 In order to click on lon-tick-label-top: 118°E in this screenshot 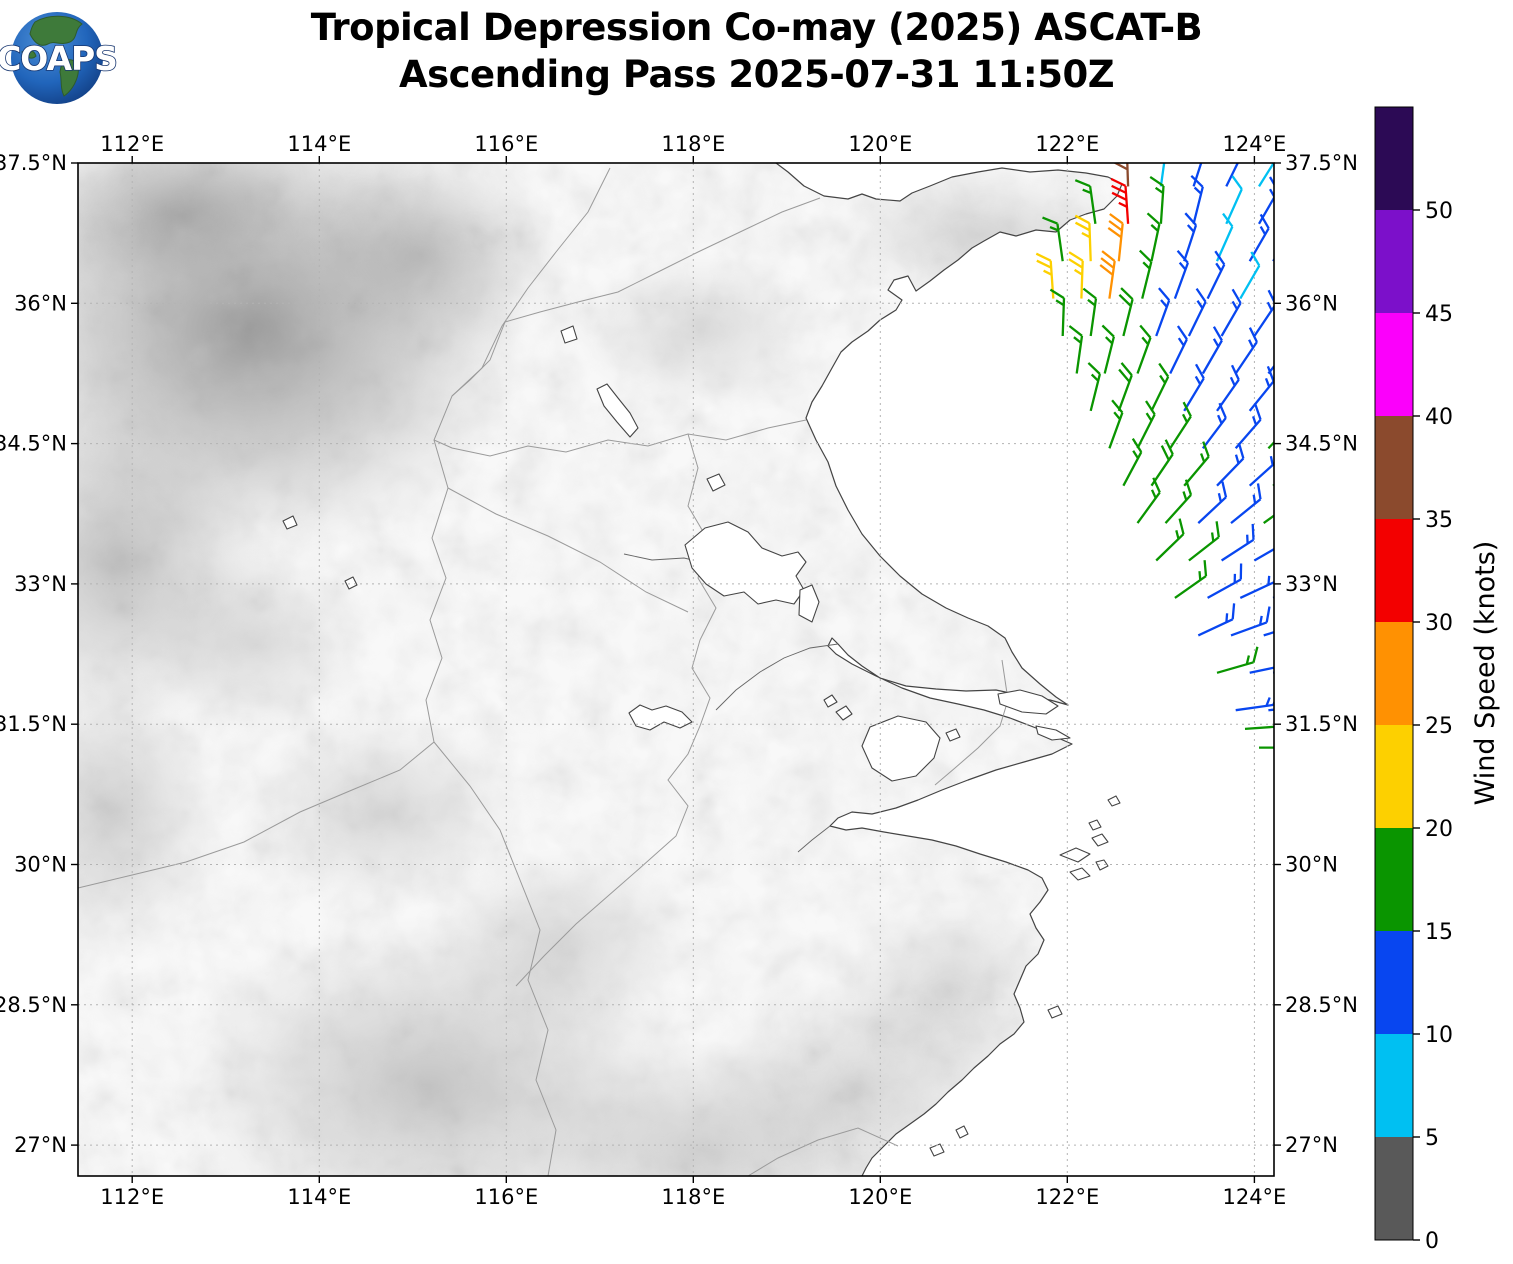, I will do `click(693, 144)`.